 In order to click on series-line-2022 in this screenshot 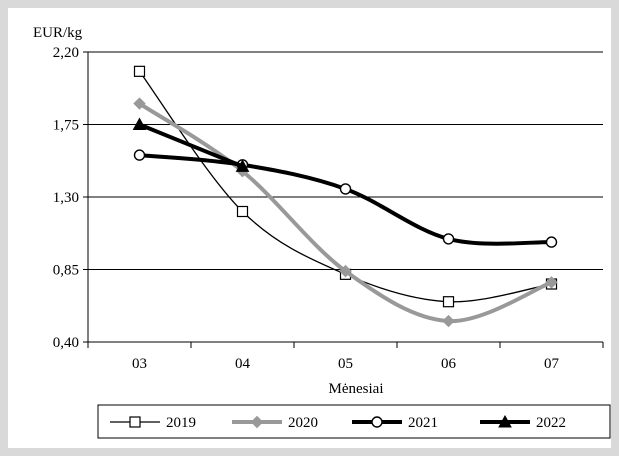, I will do `click(191, 145)`.